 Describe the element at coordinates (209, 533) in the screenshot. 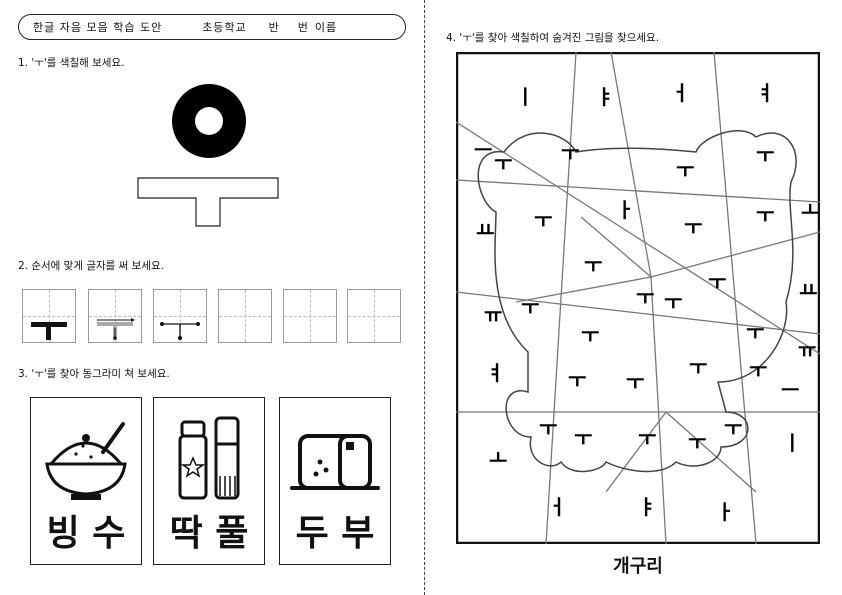

I see `word-ttakpul: 딱 풀` at that location.